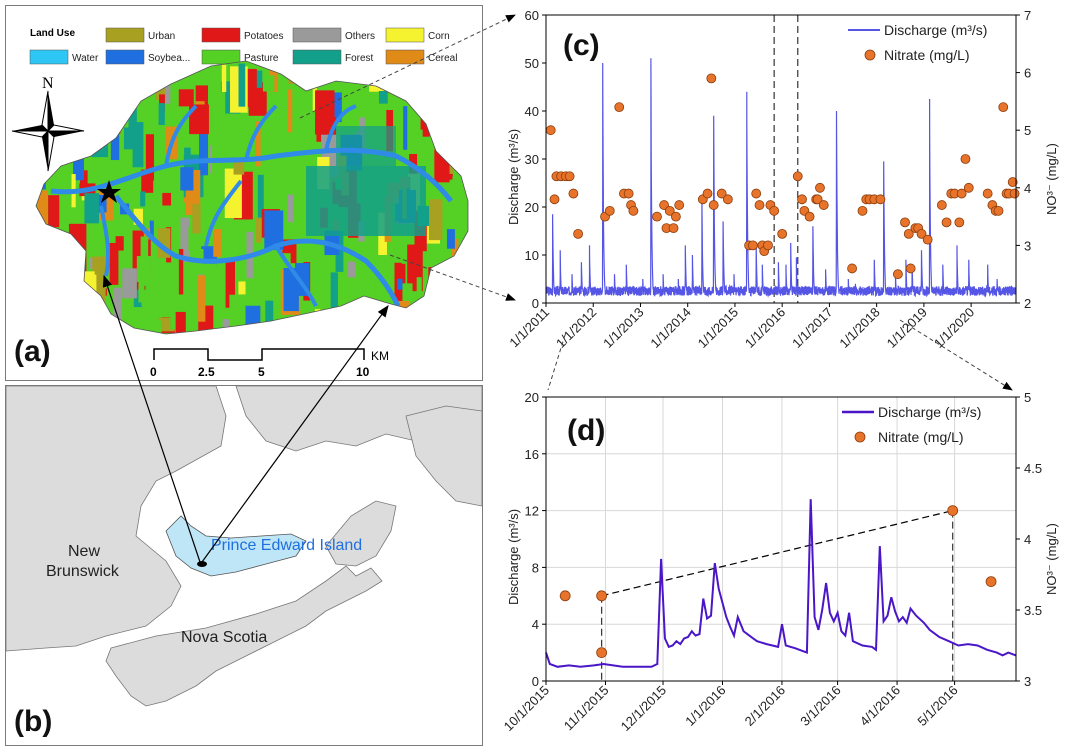 The height and width of the screenshot is (751, 1065). What do you see at coordinates (929, 412) in the screenshot?
I see `d-legend-discharge: Discharge (m³/s)` at bounding box center [929, 412].